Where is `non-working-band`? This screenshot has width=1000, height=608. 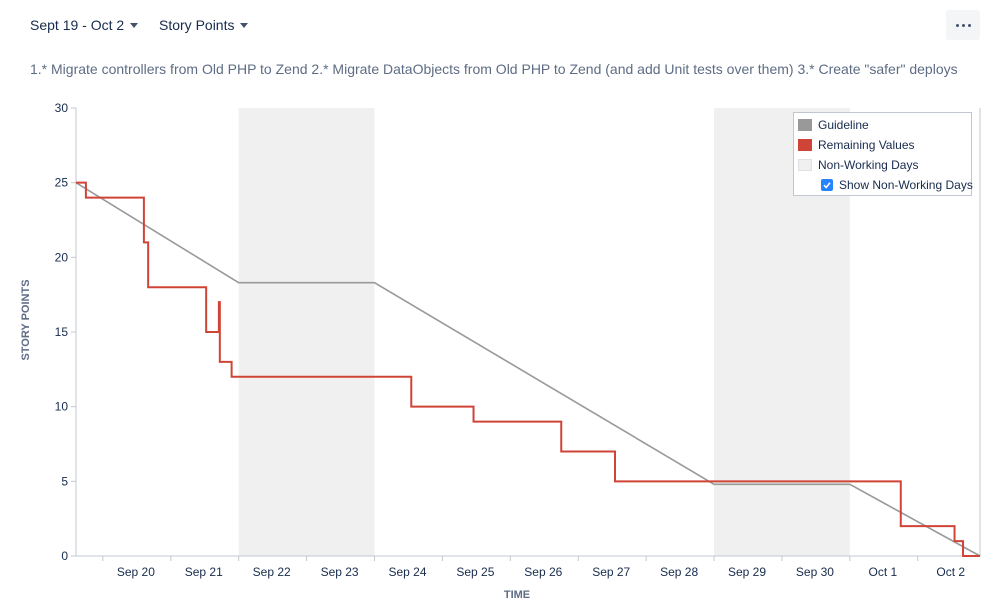
non-working-band is located at coordinates (306, 332).